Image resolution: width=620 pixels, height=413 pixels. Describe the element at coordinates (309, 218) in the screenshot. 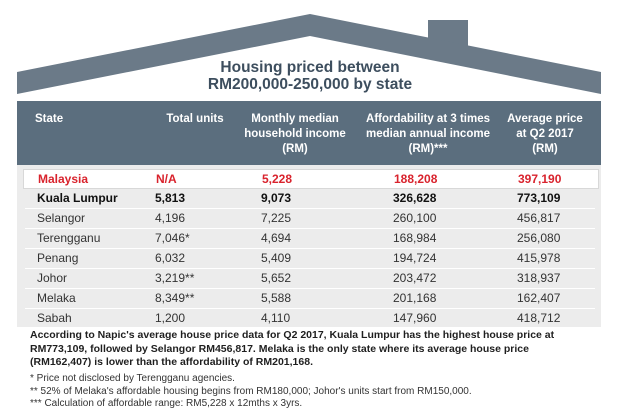

I see `table-row-selangor: Selangor 4,196 7,225 260,100 456,817` at that location.